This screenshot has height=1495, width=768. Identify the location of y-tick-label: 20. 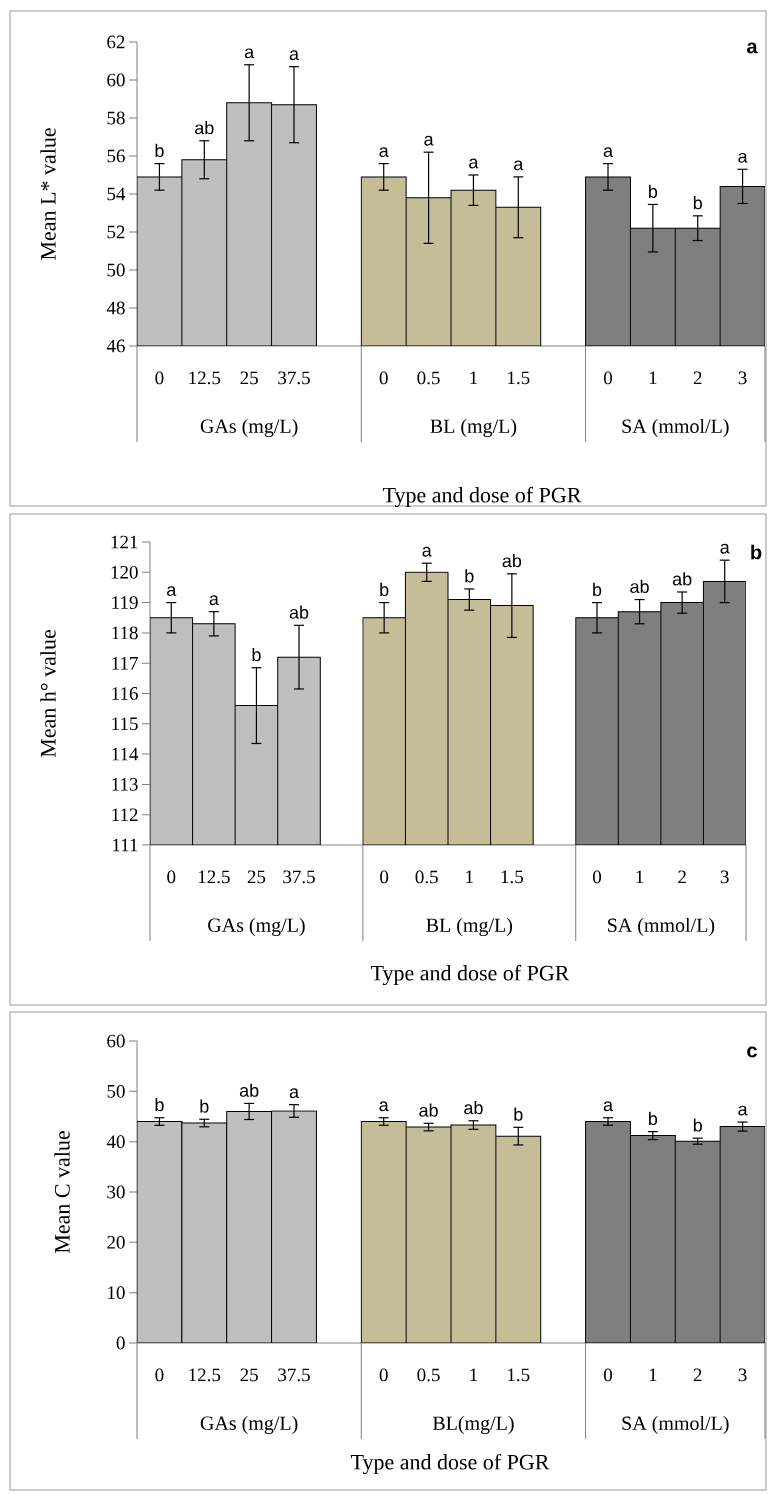
(116, 1242).